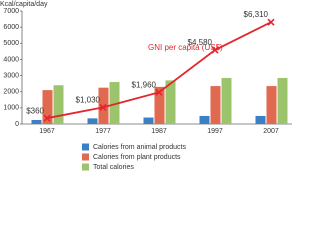  I want to click on x-tick-label: 1967, so click(47, 131).